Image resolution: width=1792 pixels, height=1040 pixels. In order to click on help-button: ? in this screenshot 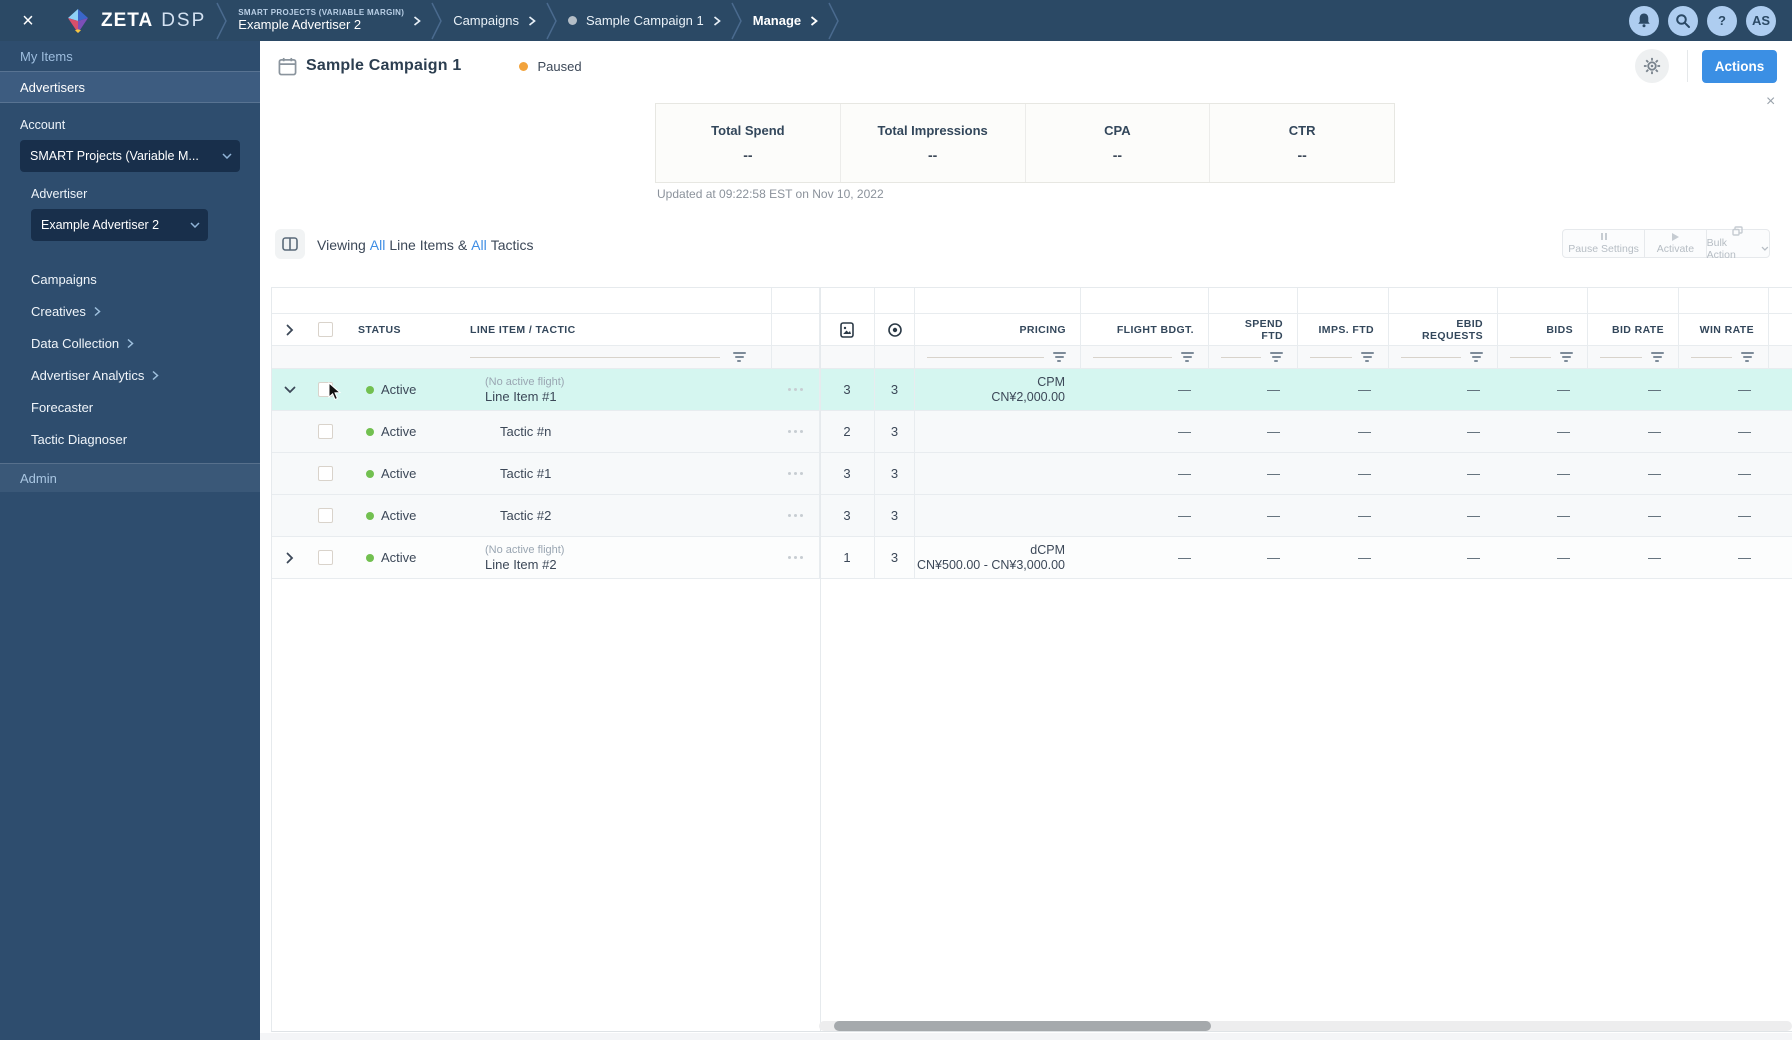, I will do `click(1722, 20)`.